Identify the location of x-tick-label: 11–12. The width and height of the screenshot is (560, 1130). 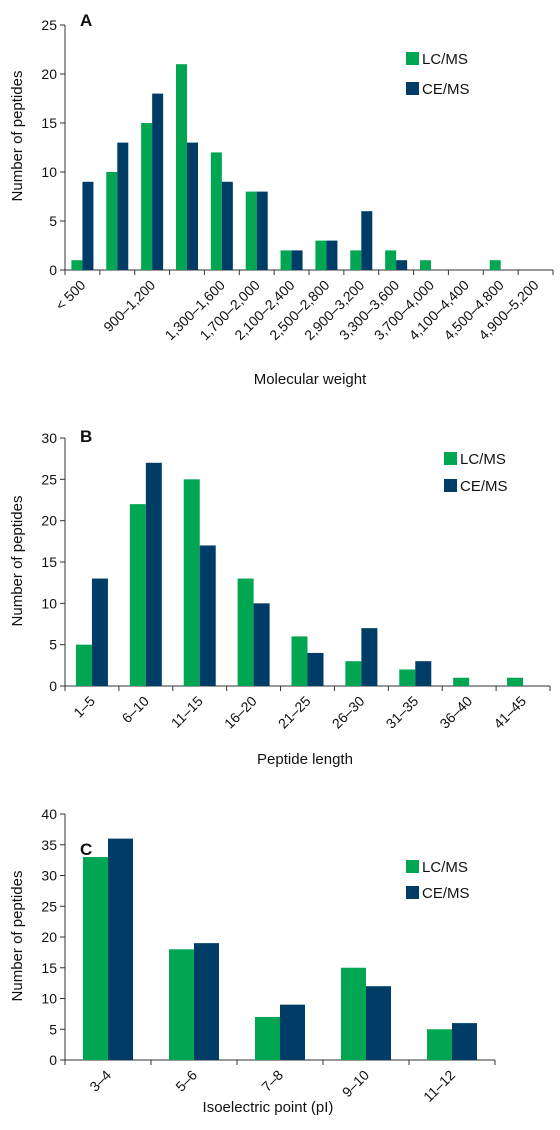
(439, 1086).